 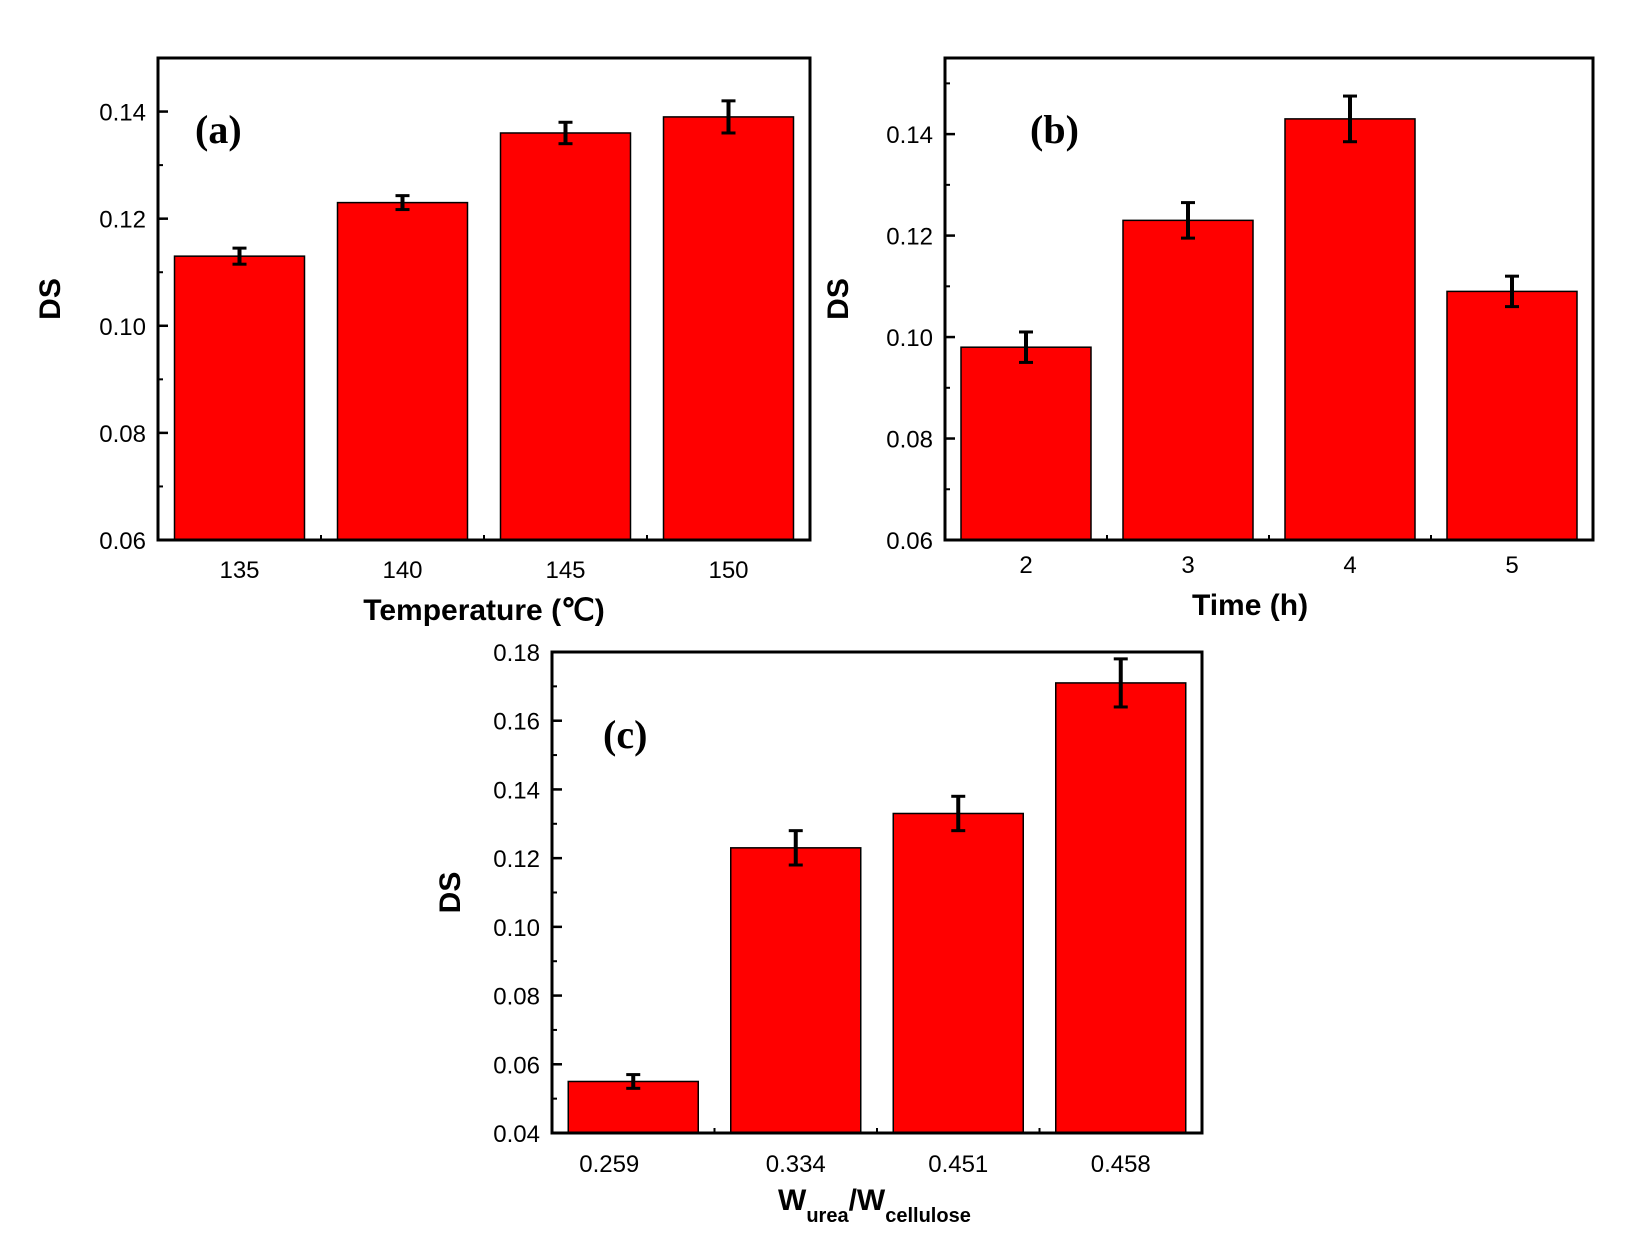 What do you see at coordinates (516, 859) in the screenshot?
I see `y-tick-label-c-4: 0.12` at bounding box center [516, 859].